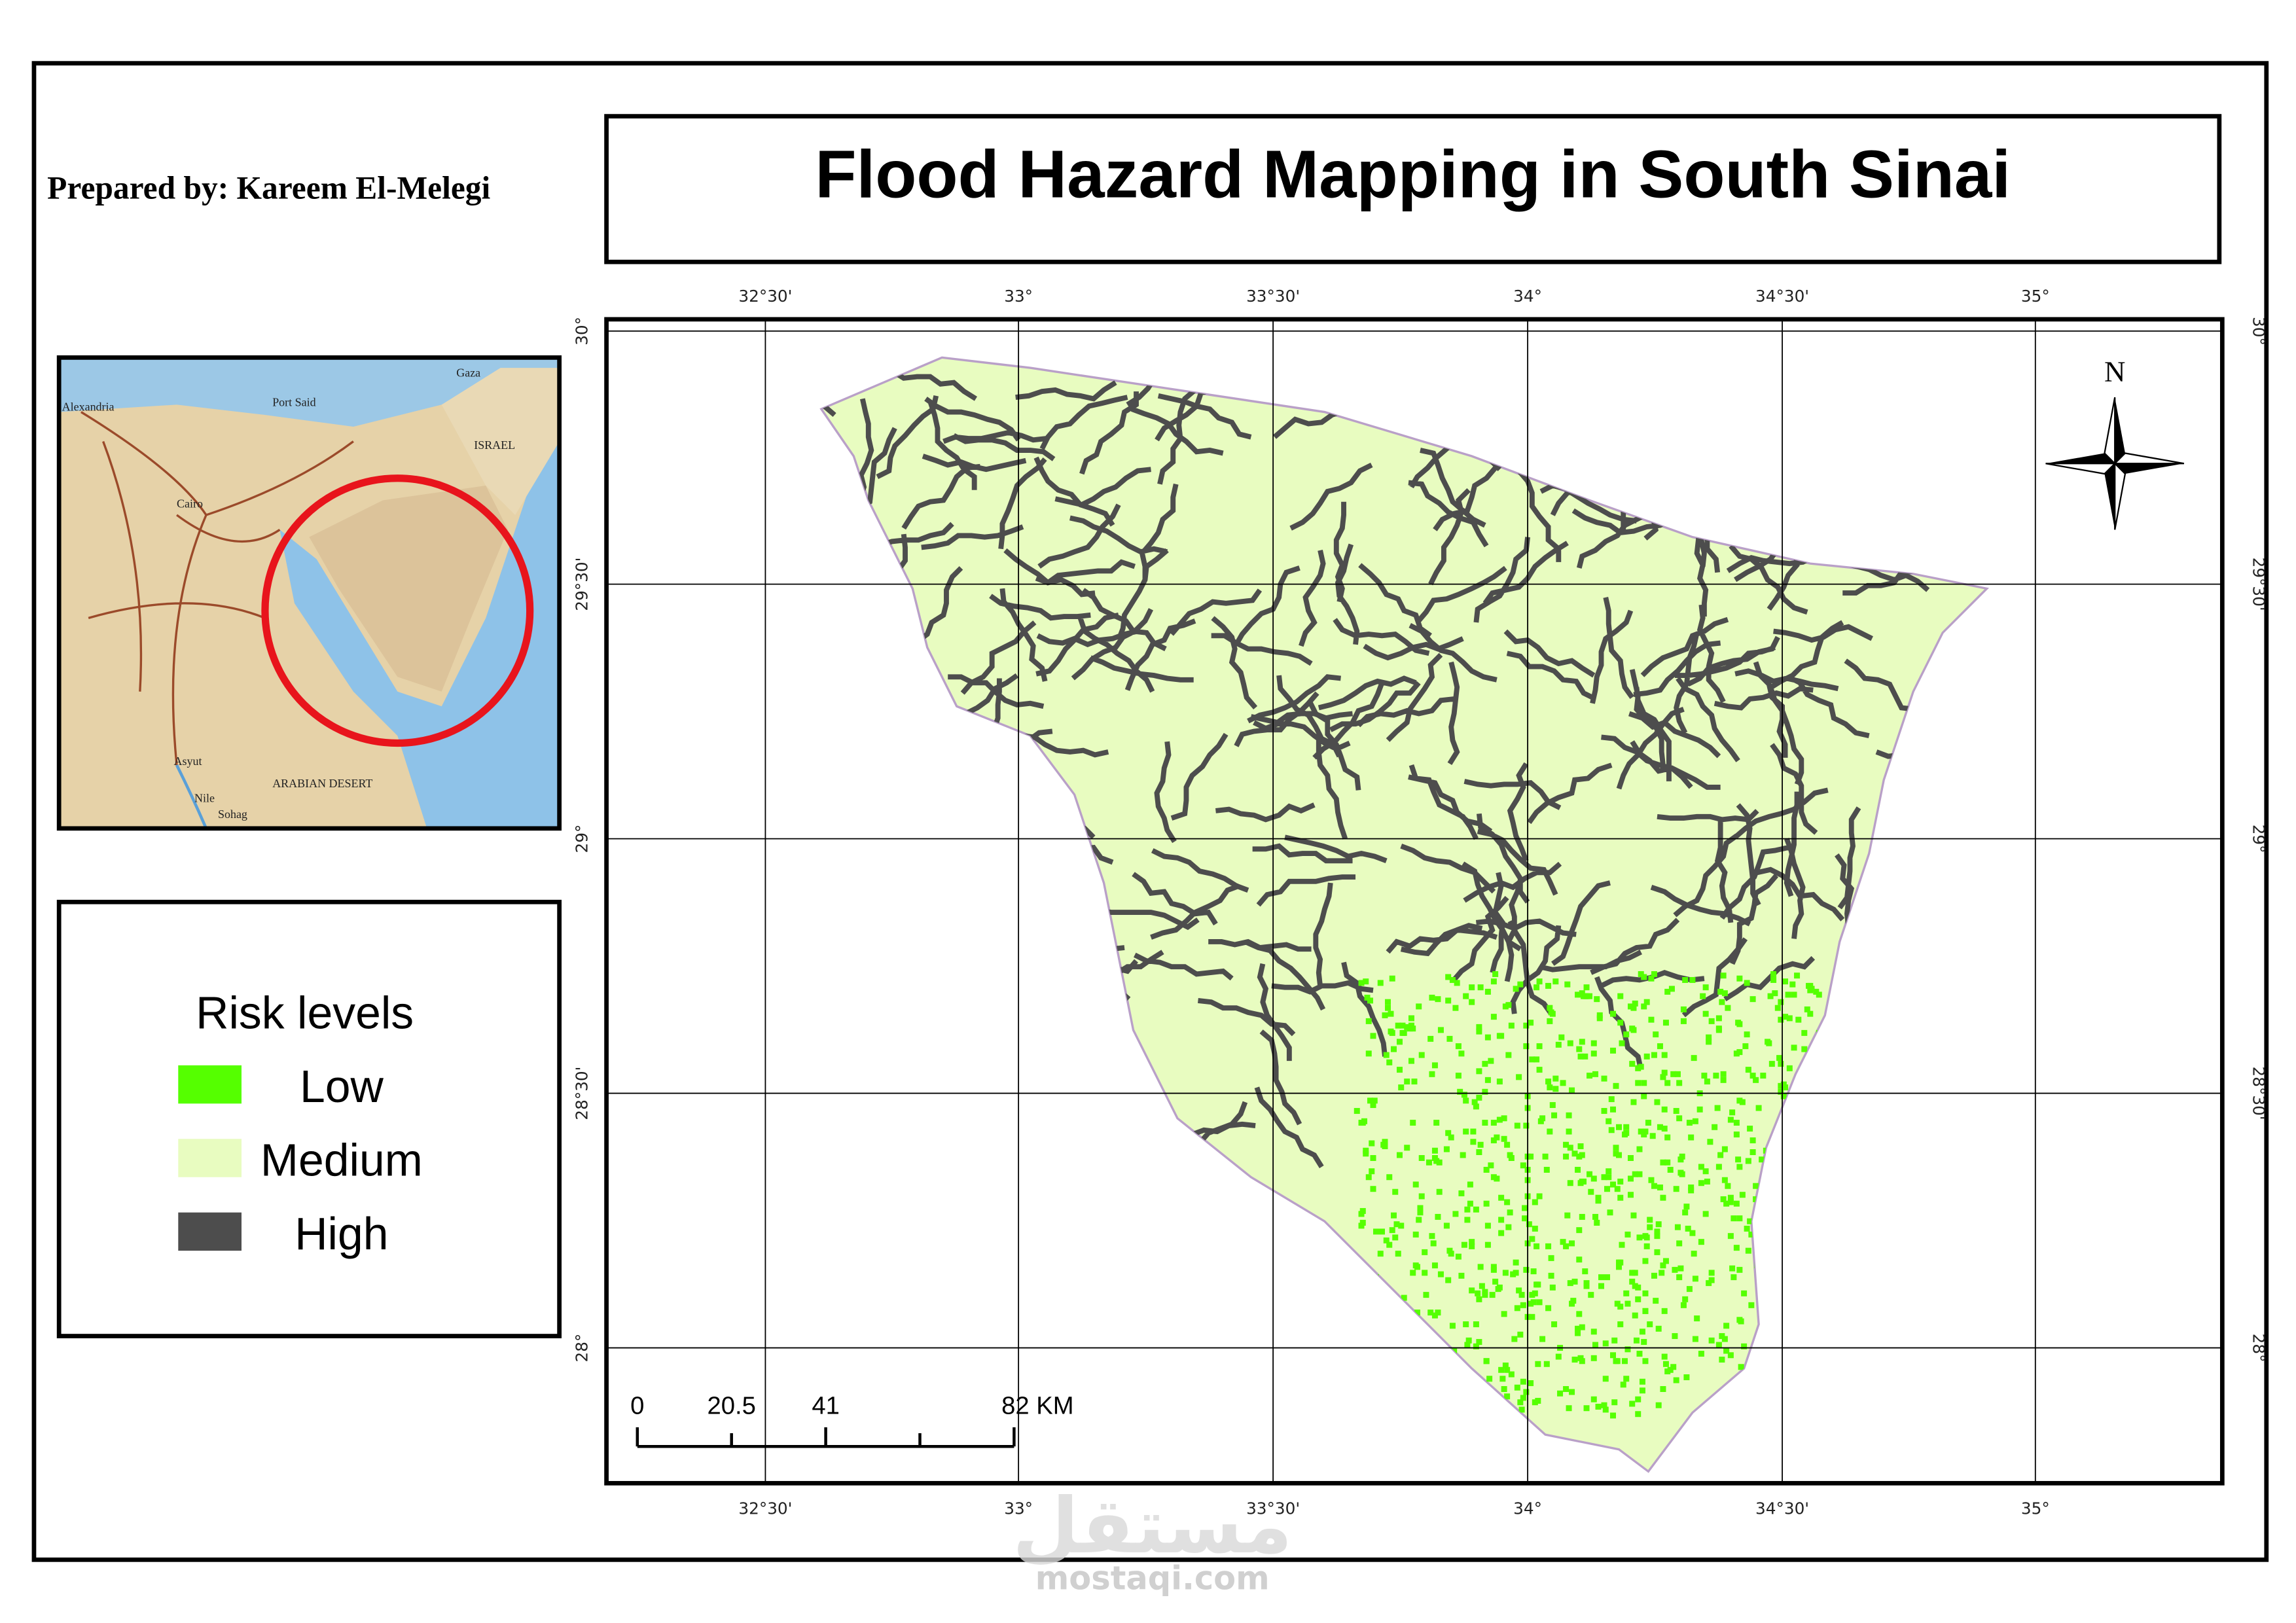  I want to click on legend-swatch, so click(210, 1084).